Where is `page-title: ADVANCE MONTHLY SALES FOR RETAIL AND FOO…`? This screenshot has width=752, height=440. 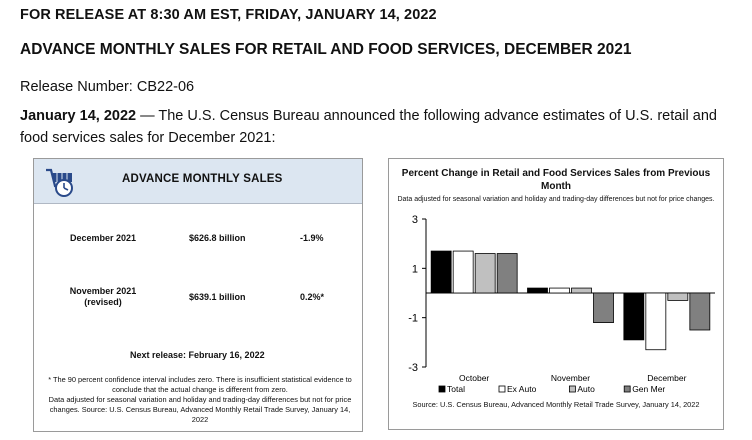 page-title: ADVANCE MONTHLY SALES FOR RETAIL AND FOO… is located at coordinates (326, 49).